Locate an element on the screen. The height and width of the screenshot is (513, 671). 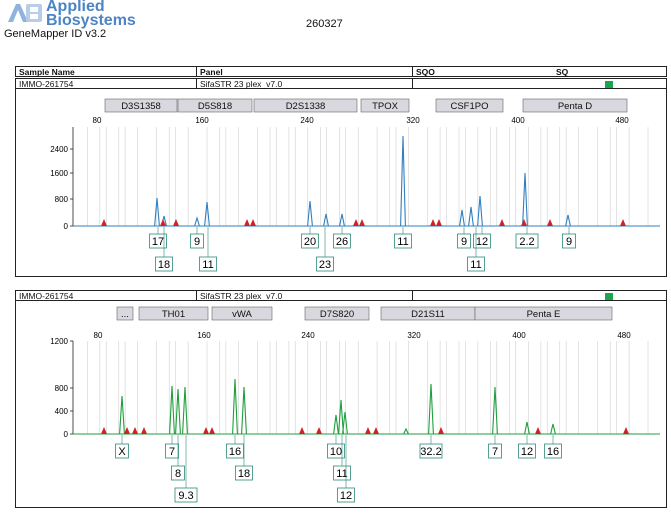
x-tick-label: 240 is located at coordinates (307, 120).